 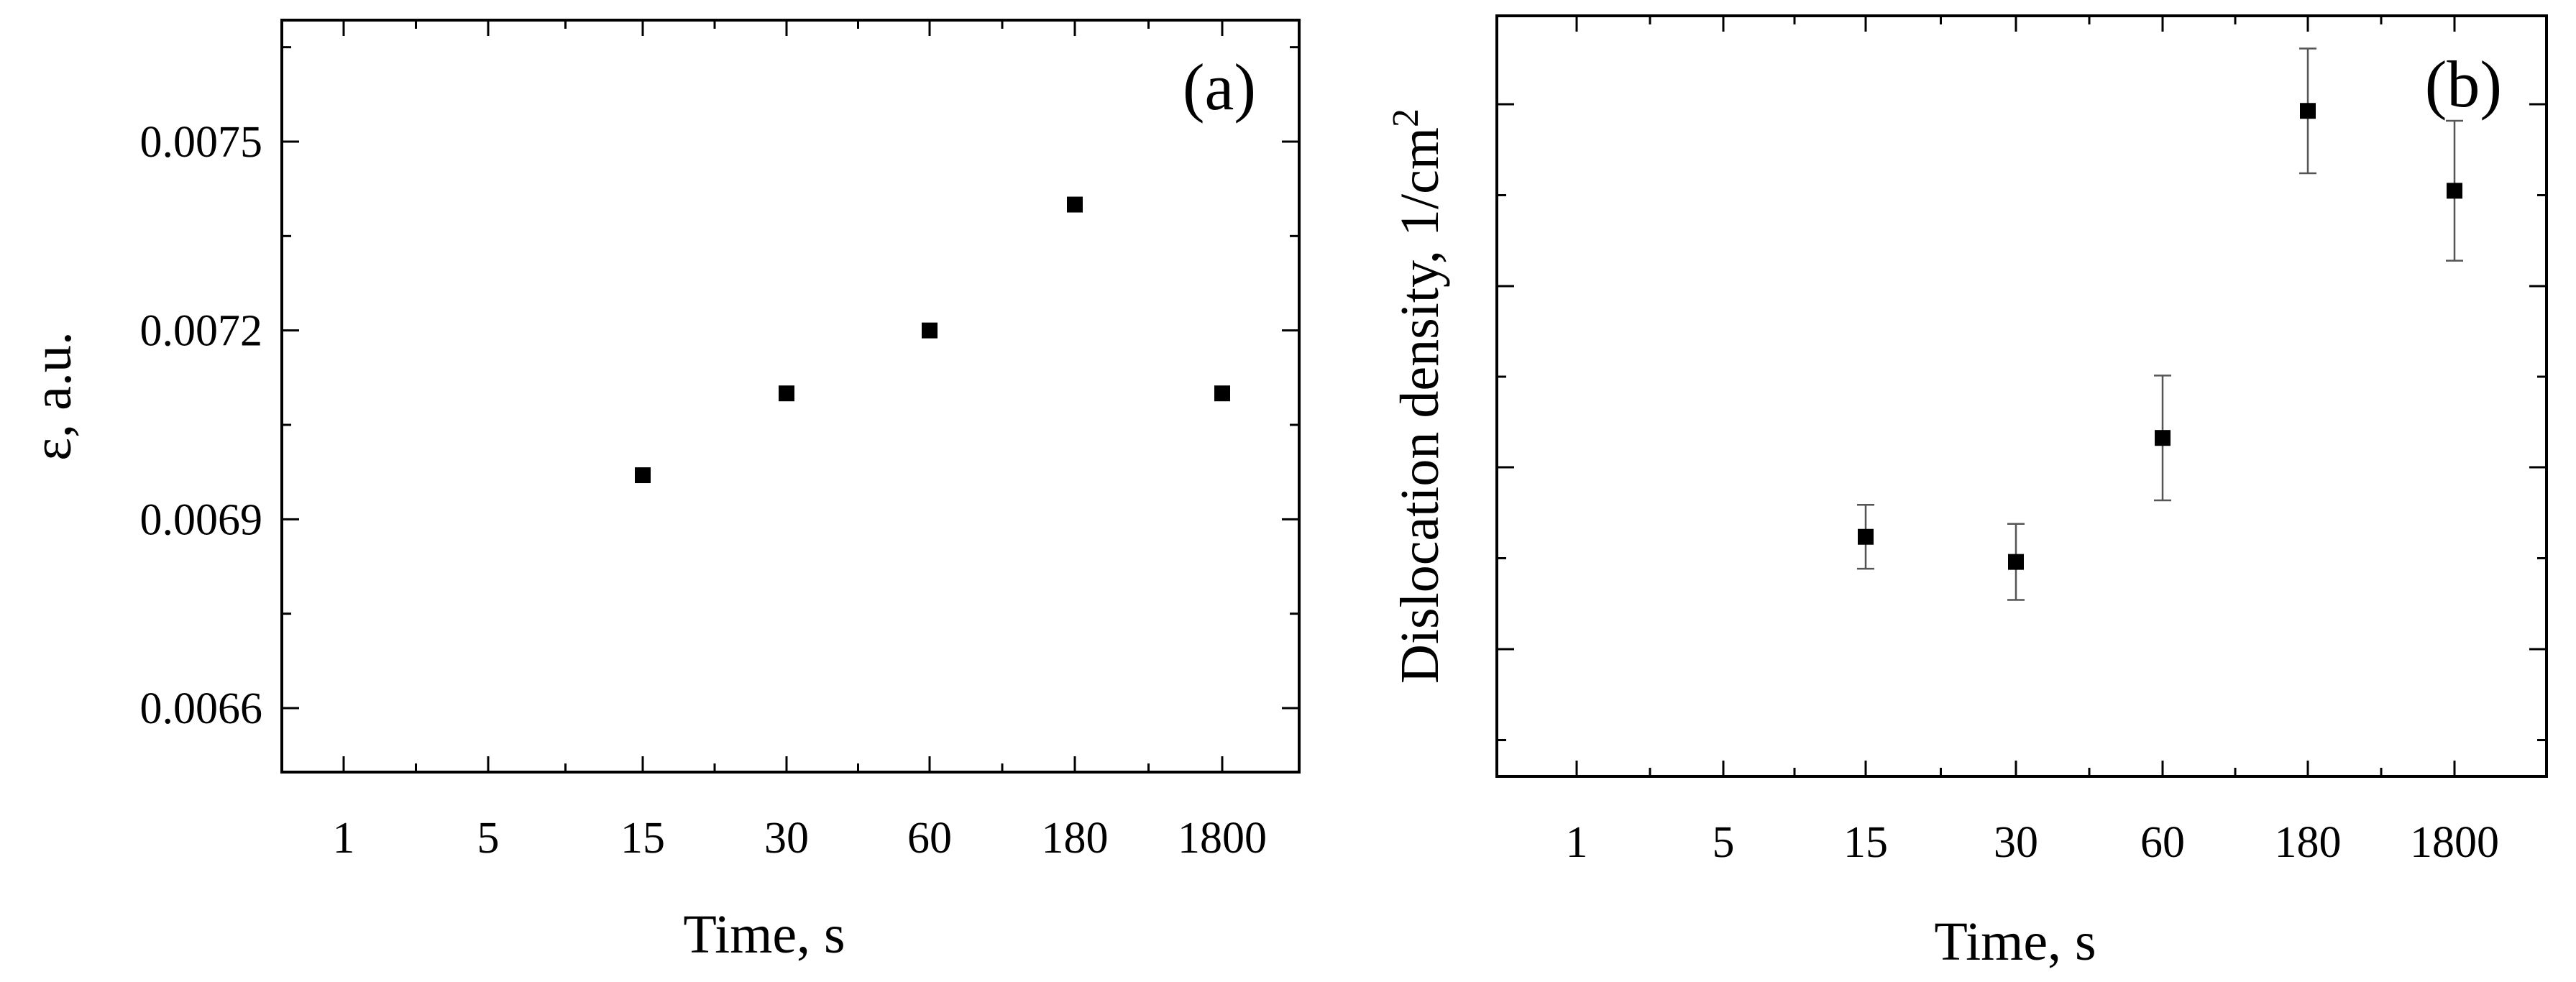 I want to click on y-tick-label: 0.0069, so click(x=201, y=519).